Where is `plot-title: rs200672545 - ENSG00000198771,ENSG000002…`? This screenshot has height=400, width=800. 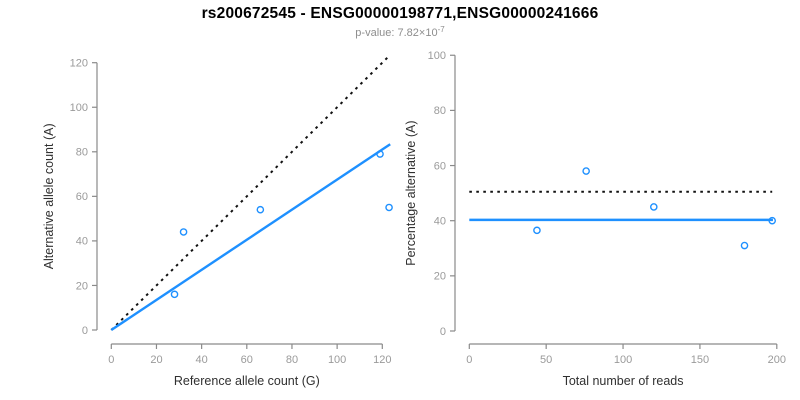
plot-title: rs200672545 - ENSG00000198771,ENSG000002… is located at coordinates (400, 13).